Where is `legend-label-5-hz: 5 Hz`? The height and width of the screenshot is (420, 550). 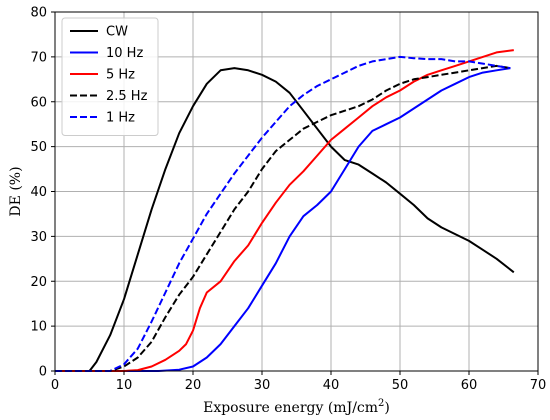 legend-label-5-hz: 5 Hz is located at coordinates (120, 75).